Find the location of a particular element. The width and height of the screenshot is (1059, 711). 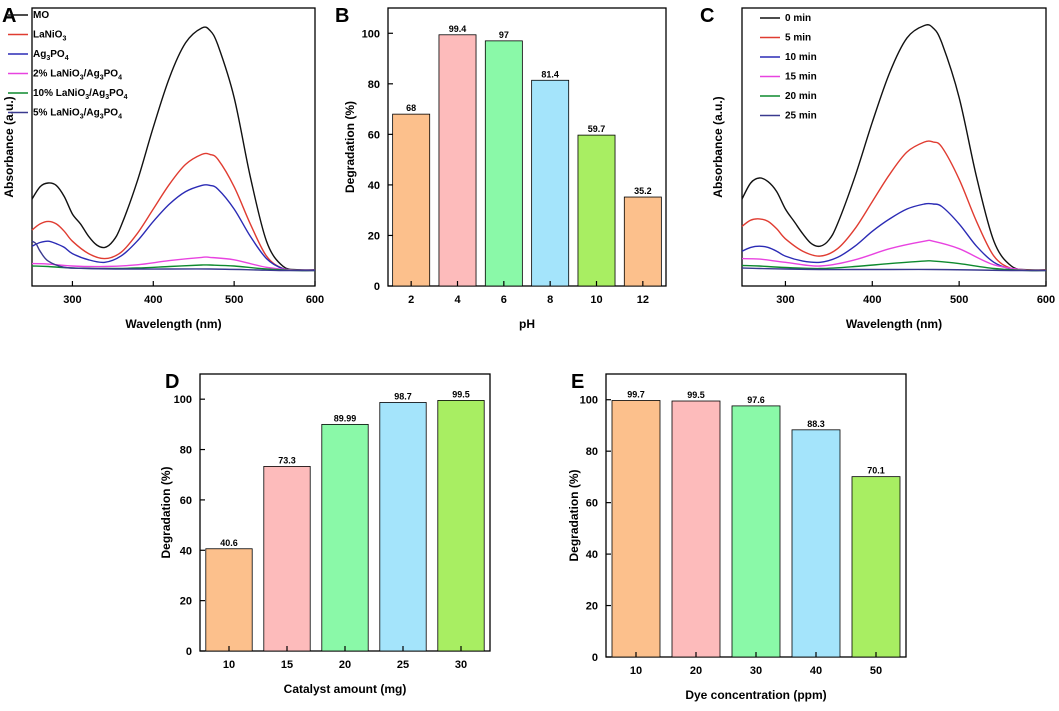

panel-d-bar-value-label: 73.3 is located at coordinates (287, 460).